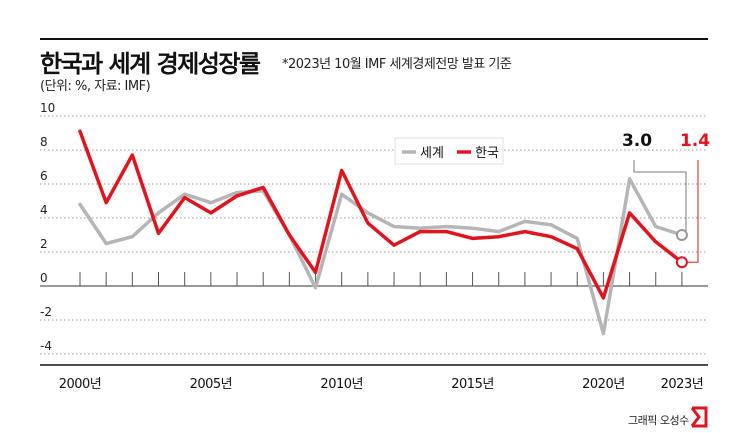 This screenshot has width=745, height=433. I want to click on chart-subtitle: *2023년 10월 IMF 세계경제전망 발표 기준, so click(397, 64).